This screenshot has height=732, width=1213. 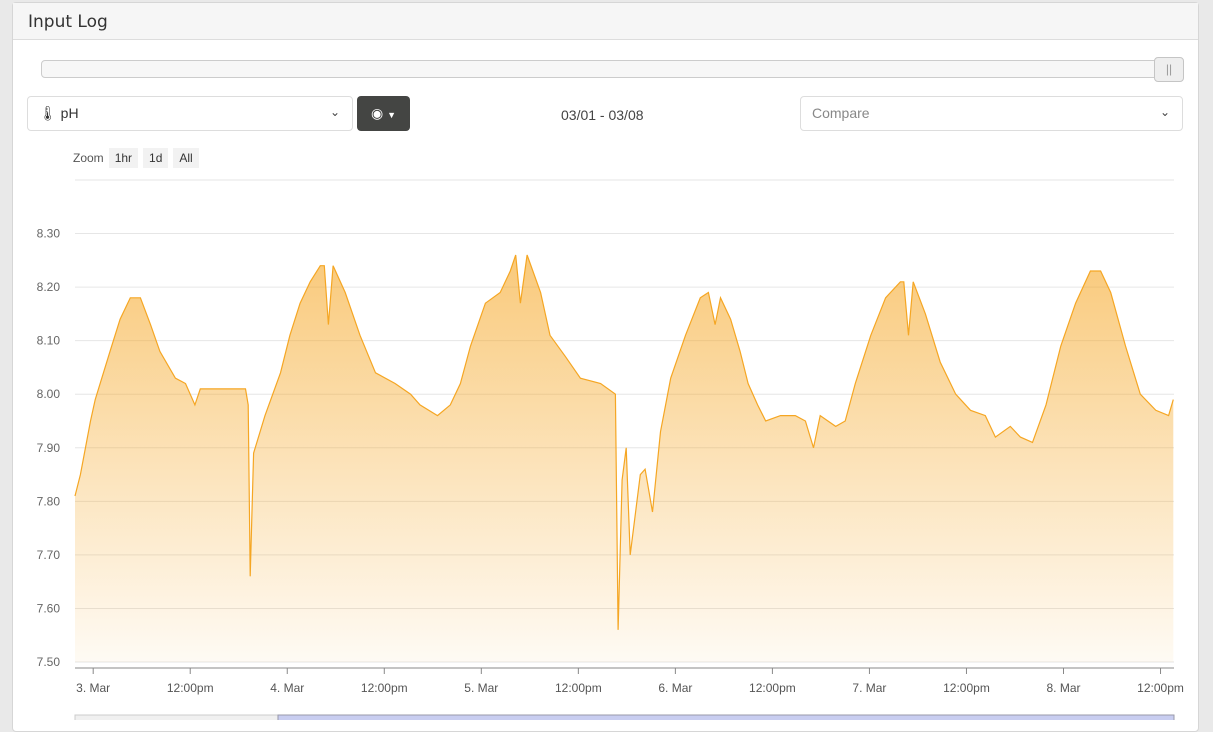 I want to click on panel-title: Input Log, so click(x=605, y=21).